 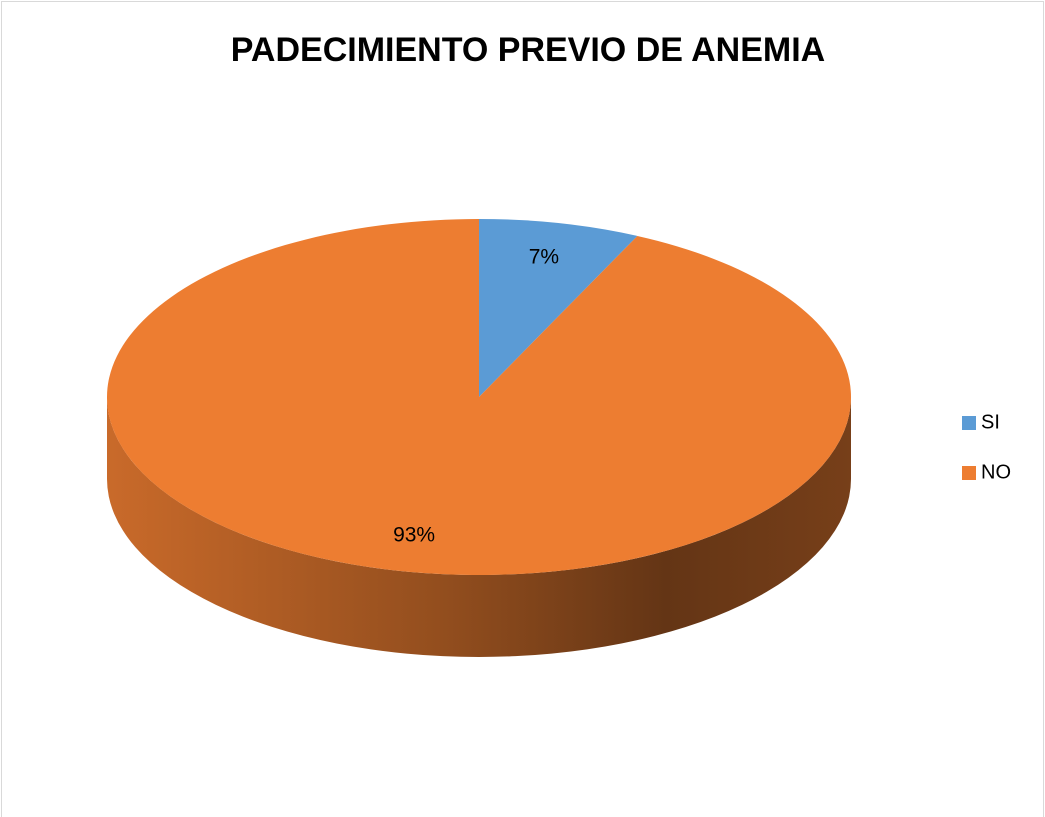 What do you see at coordinates (528, 50) in the screenshot?
I see `chart-title: PADECIMIENTO PREVIO DE ANEMIA` at bounding box center [528, 50].